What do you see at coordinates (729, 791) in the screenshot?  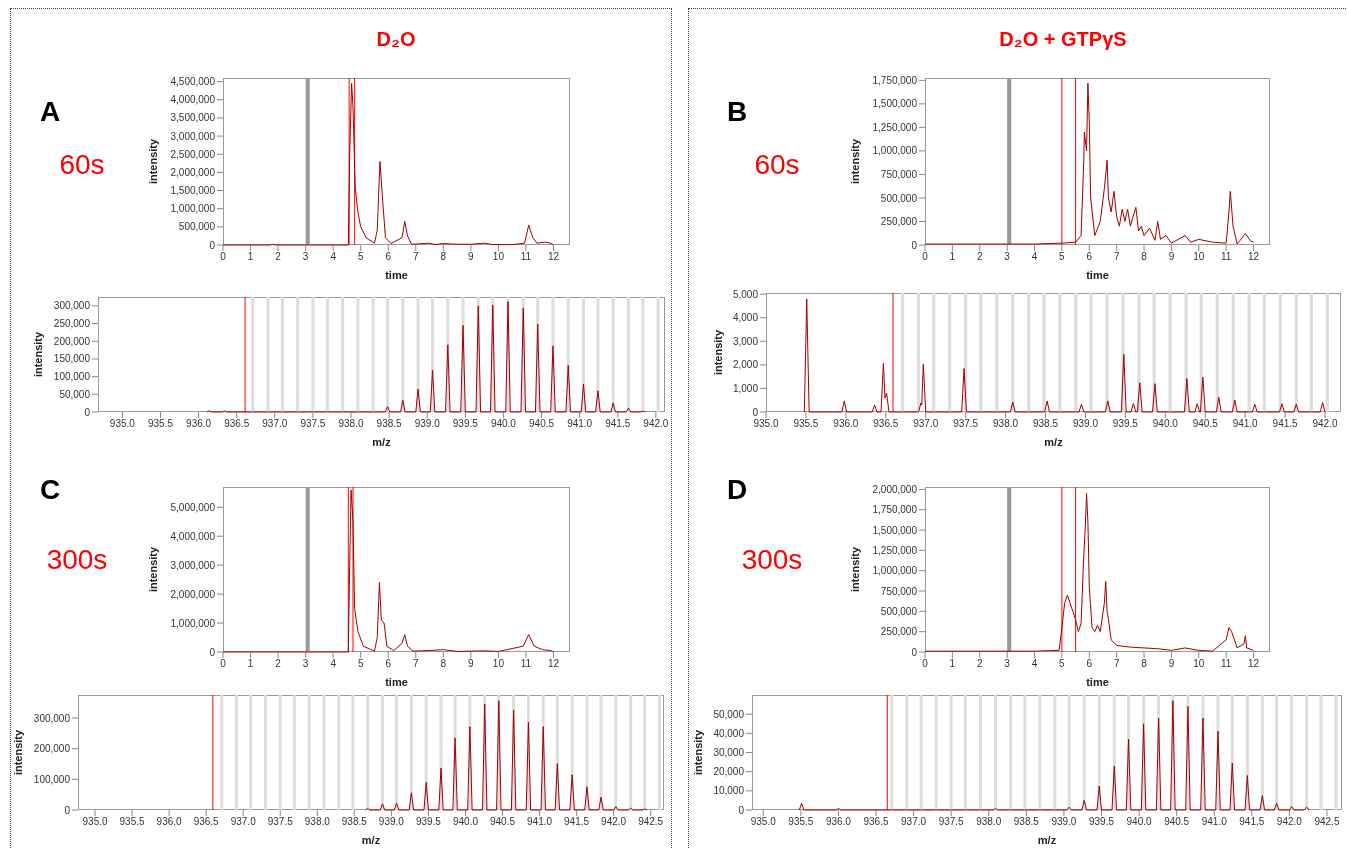 I see `y-tick-label: 10,000` at bounding box center [729, 791].